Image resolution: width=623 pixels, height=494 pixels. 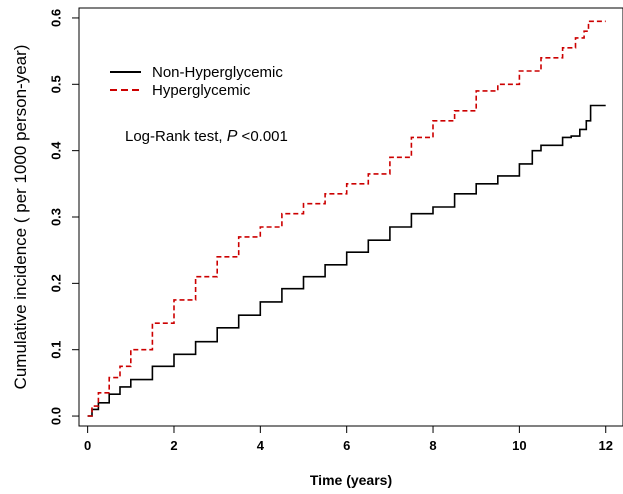 I want to click on x-tick-label: 10, so click(x=519, y=445).